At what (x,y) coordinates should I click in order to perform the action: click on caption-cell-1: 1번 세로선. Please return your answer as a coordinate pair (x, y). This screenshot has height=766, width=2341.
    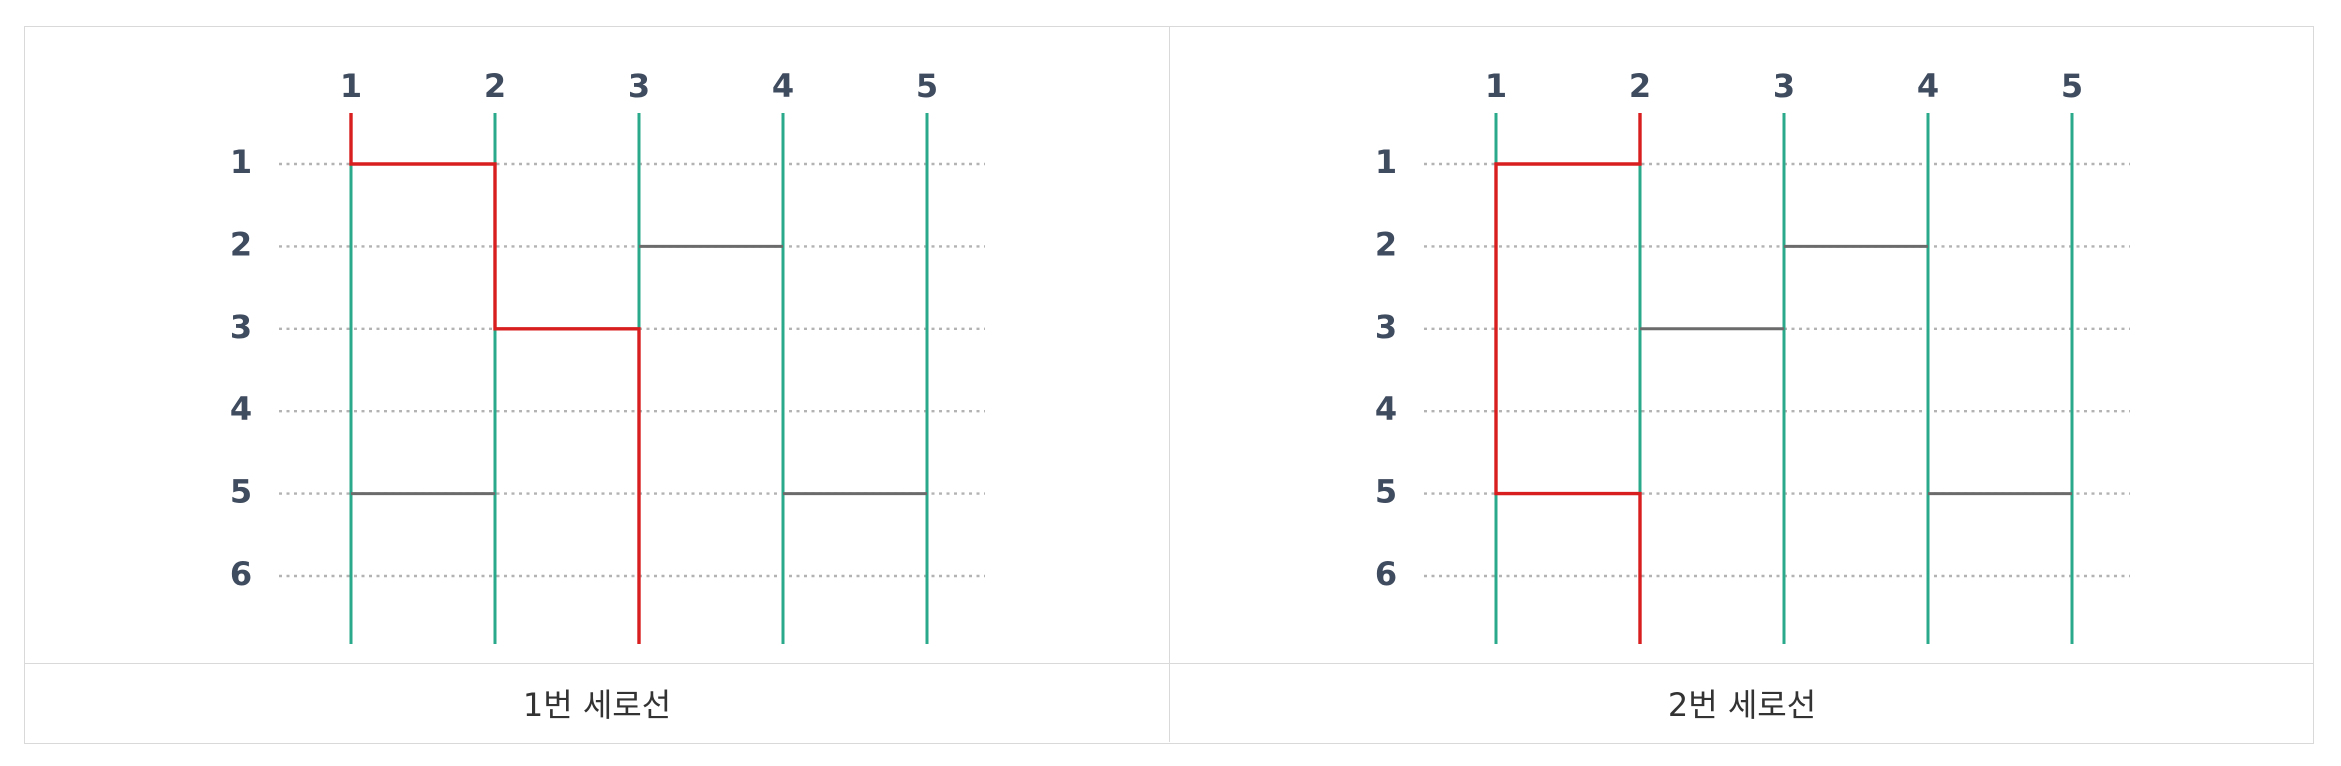
    Looking at the image, I should click on (597, 702).